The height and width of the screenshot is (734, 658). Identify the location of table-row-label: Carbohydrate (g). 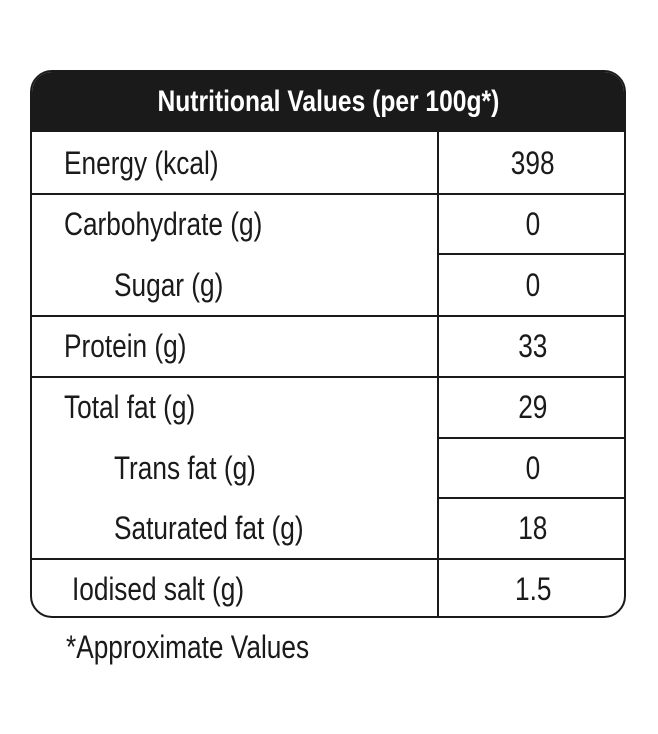
(163, 223).